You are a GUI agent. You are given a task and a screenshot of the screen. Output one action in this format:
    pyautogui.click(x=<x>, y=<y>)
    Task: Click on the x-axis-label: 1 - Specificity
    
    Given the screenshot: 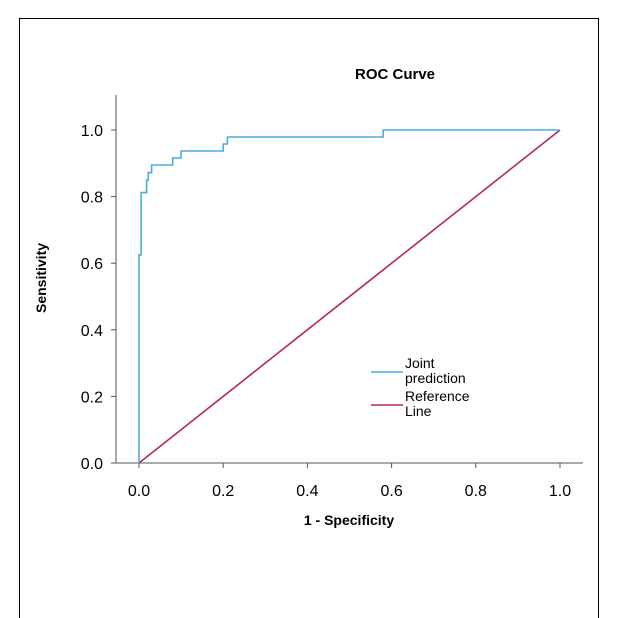 What is the action you would take?
    pyautogui.click(x=349, y=520)
    